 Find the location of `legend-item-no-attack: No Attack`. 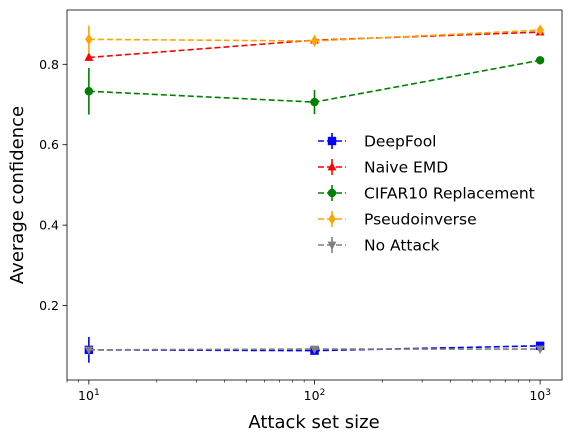

legend-item-no-attack: No Attack is located at coordinates (379, 246).